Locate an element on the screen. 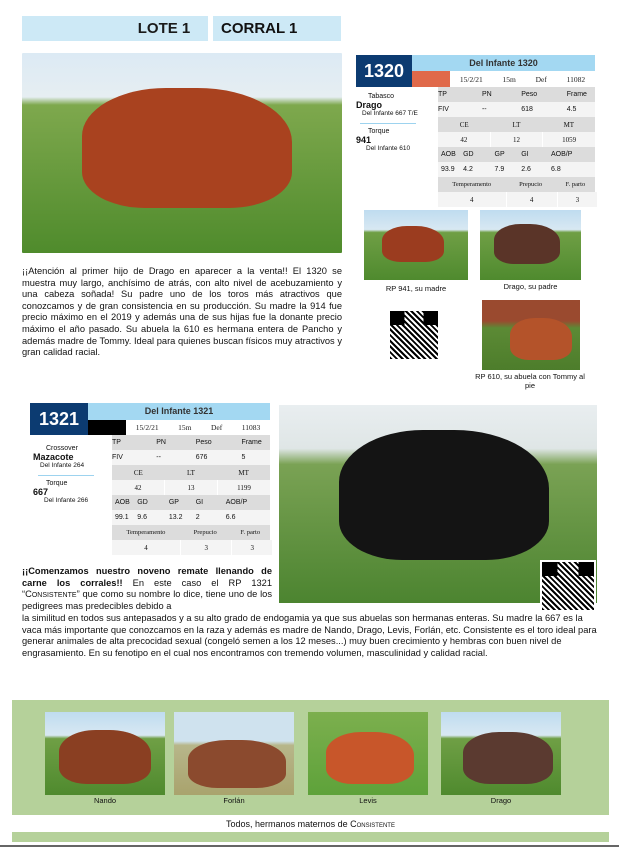 The height and width of the screenshot is (847, 619). v-frame: 5 is located at coordinates (255, 457).